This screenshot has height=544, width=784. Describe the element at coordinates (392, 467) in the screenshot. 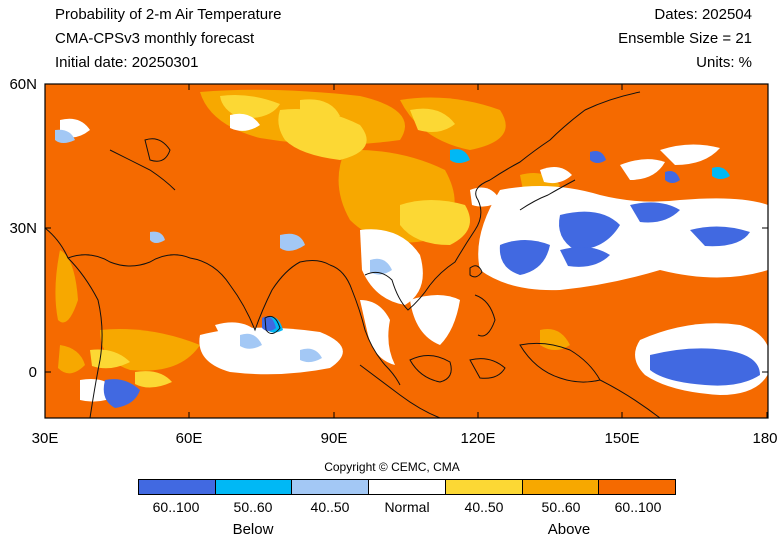

I see `copyright-text: Copyright © CEMC, CMA` at that location.